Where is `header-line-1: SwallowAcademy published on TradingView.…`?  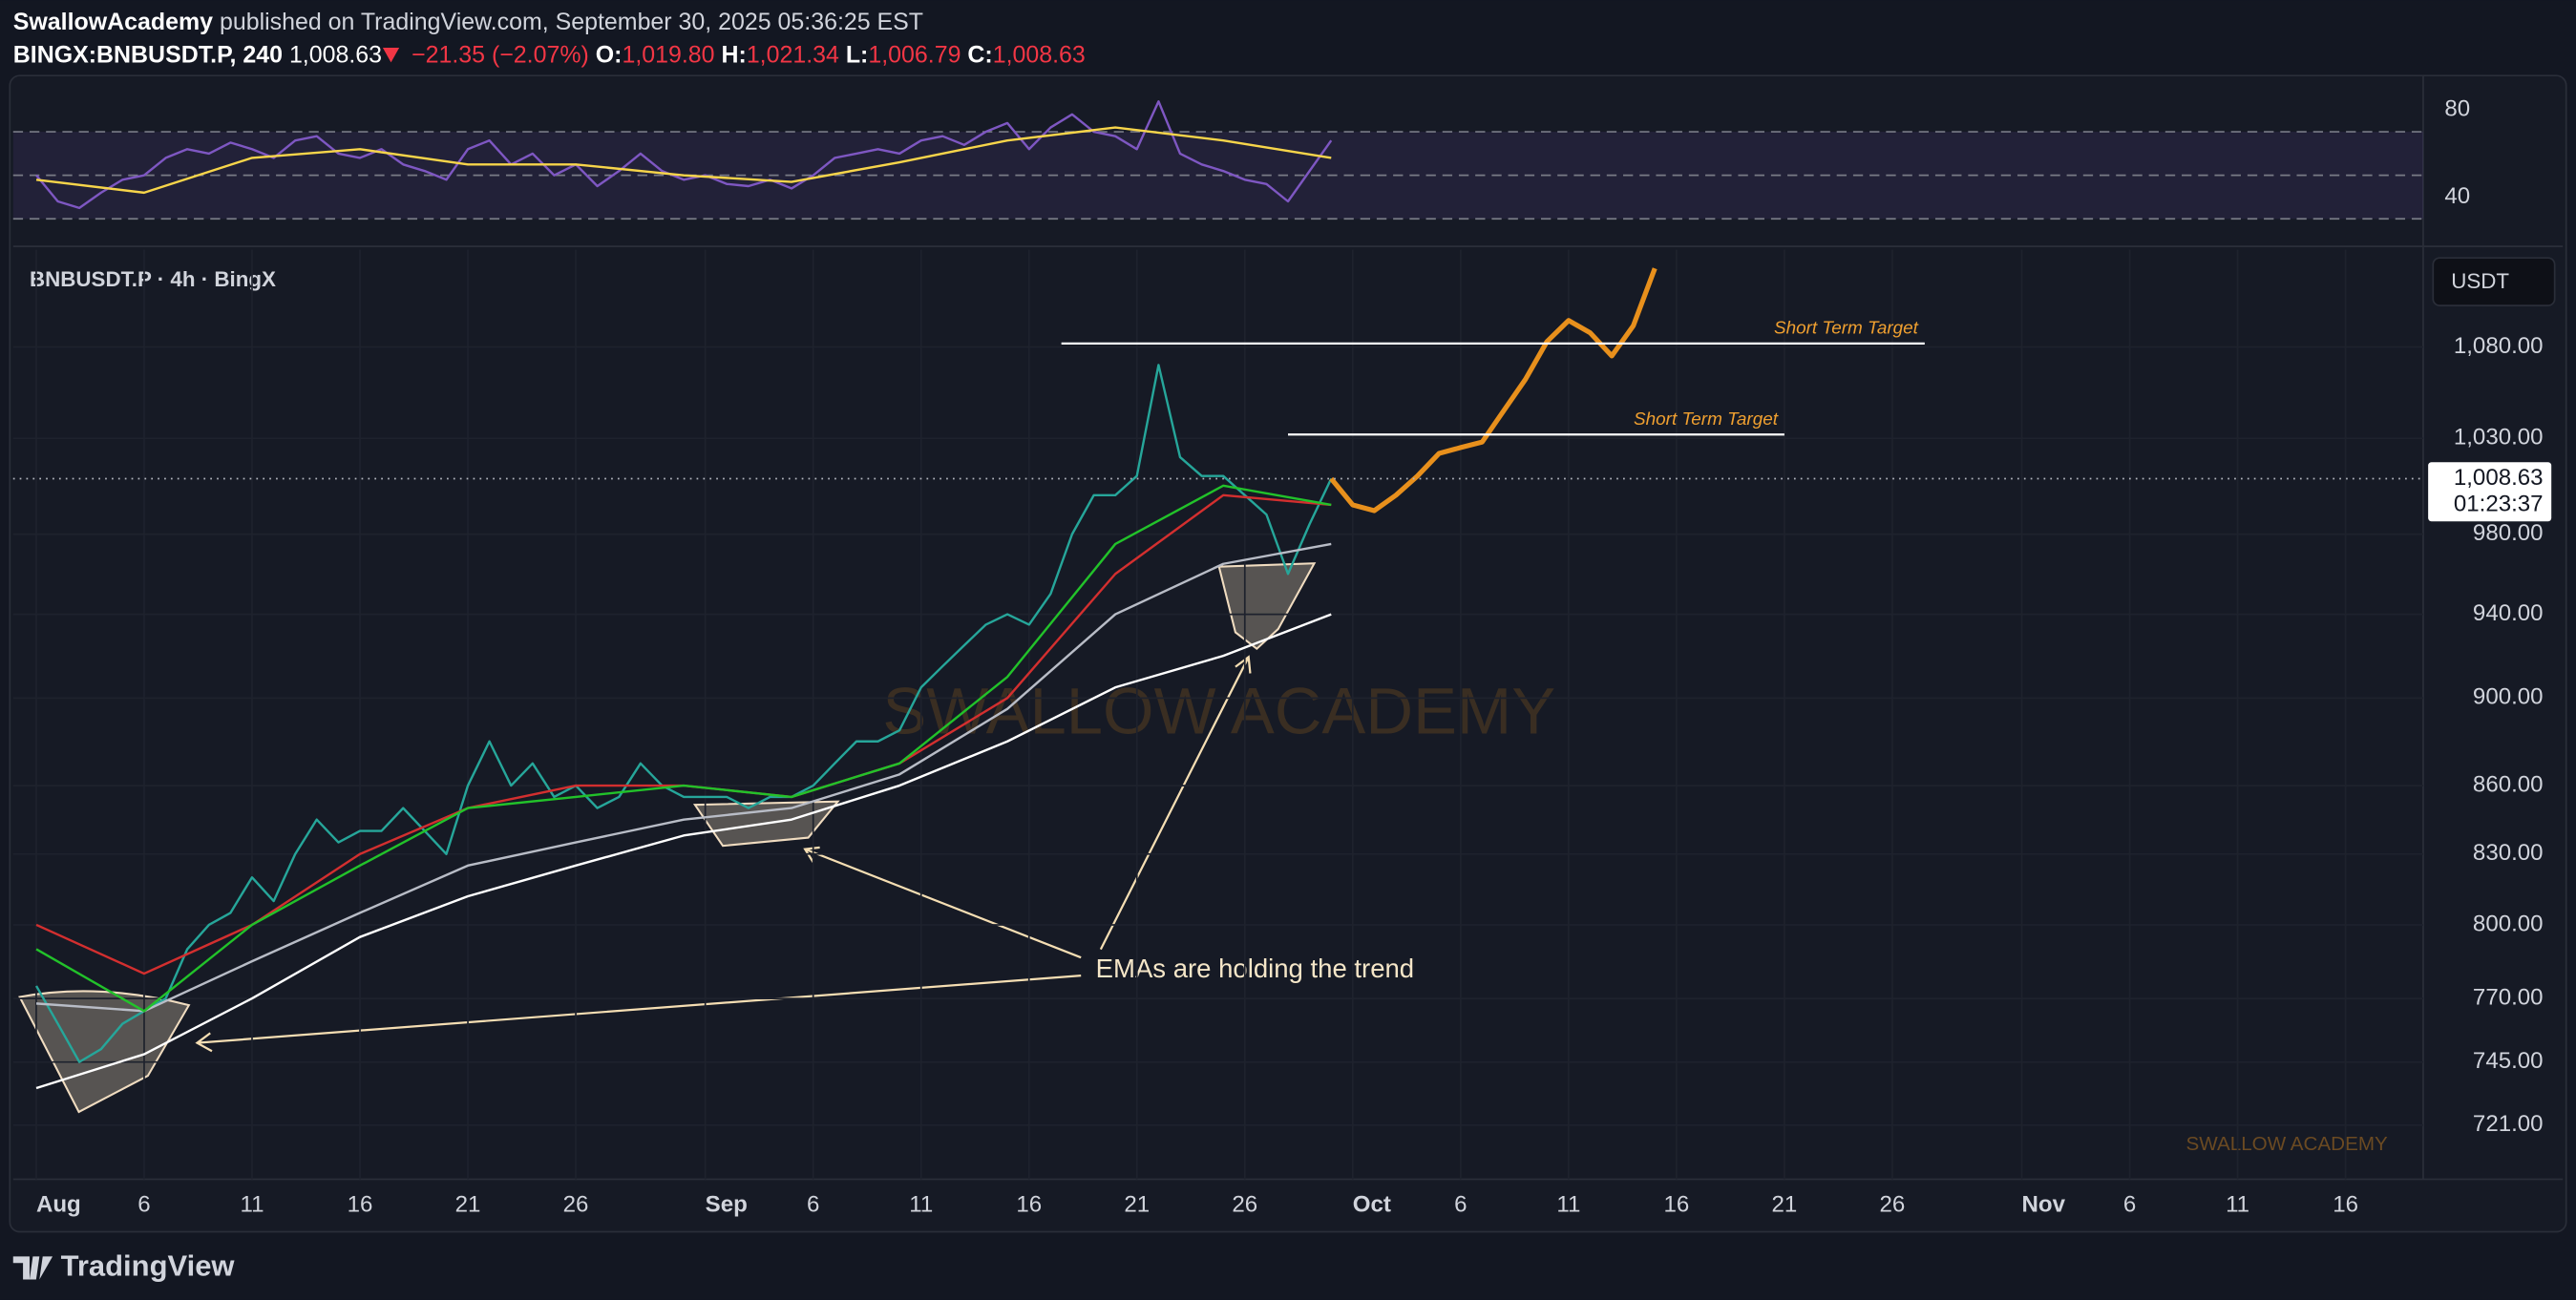 header-line-1: SwallowAcademy published on TradingView.… is located at coordinates (468, 22).